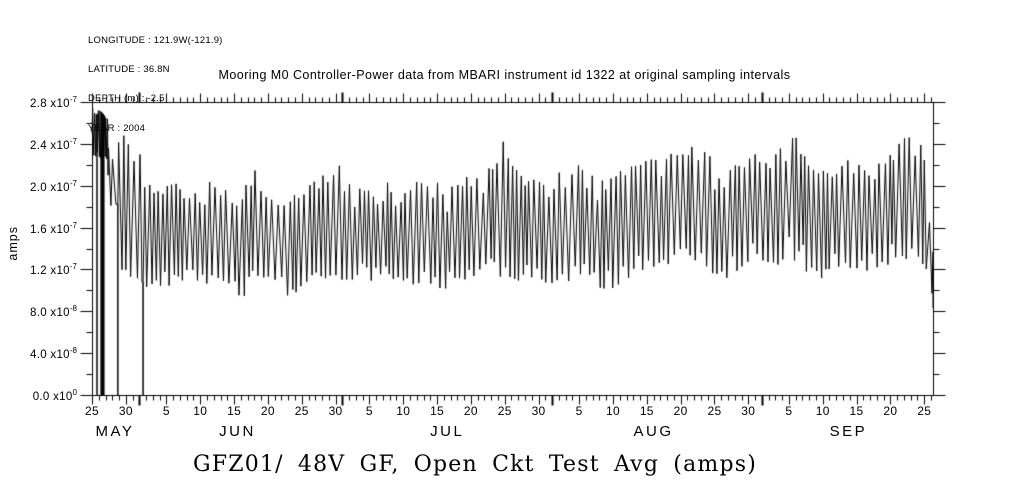 The width and height of the screenshot is (1009, 504). I want to click on y-tick-label: 8.0 x10⁻⁸, so click(53, 312).